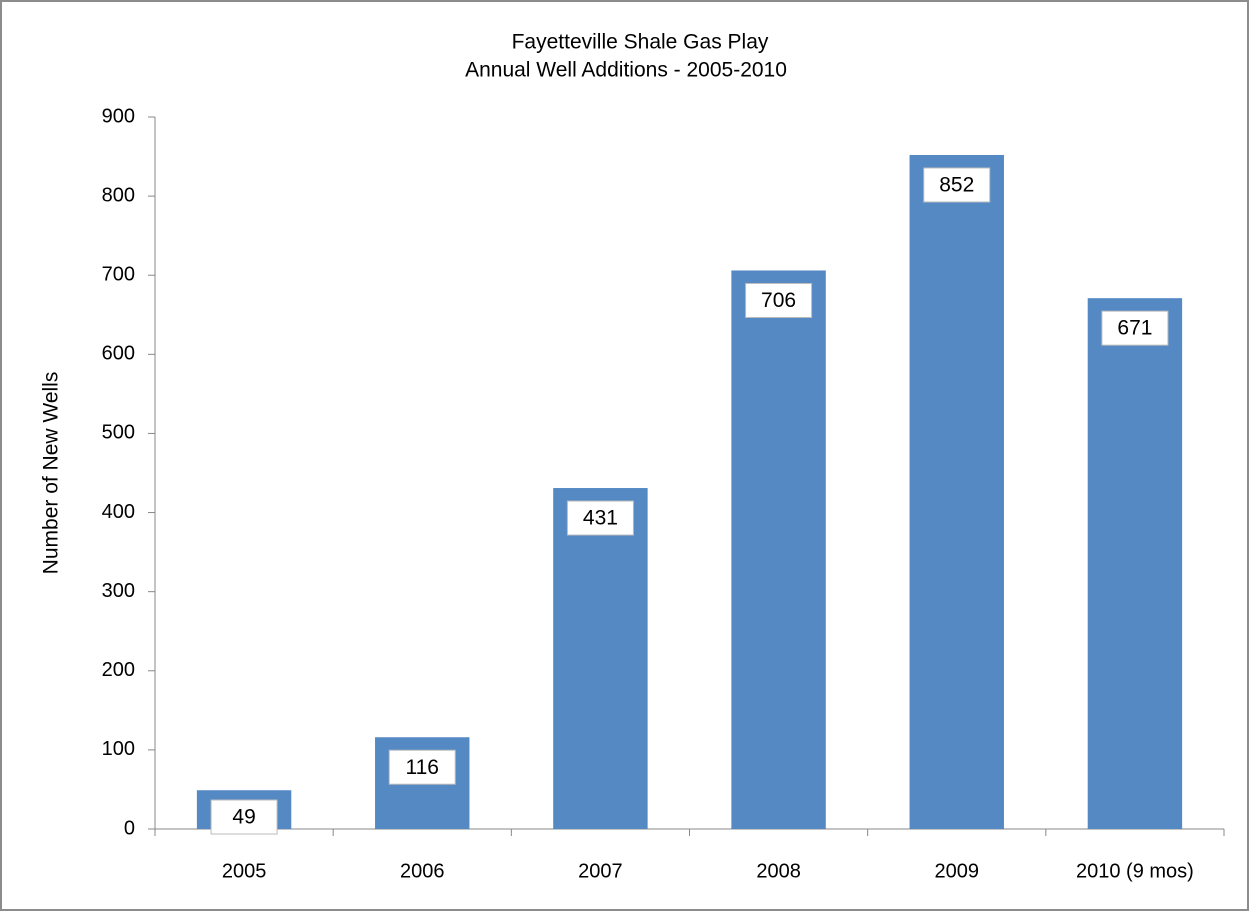  I want to click on y-tick-label: 100, so click(118, 749).